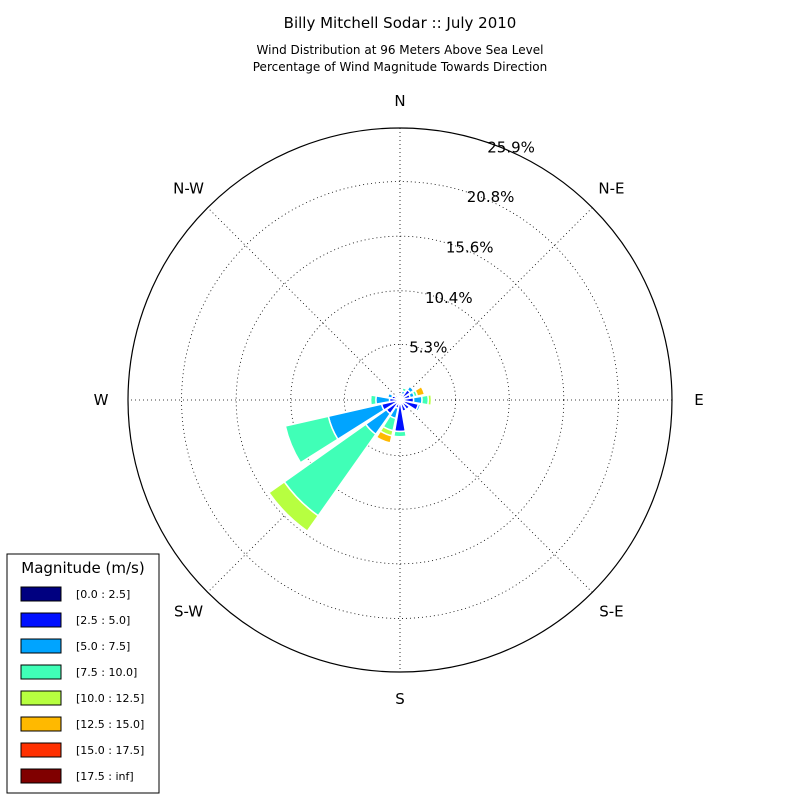 The image size is (800, 800). I want to click on radial-tick-label: 25.9%, so click(511, 148).